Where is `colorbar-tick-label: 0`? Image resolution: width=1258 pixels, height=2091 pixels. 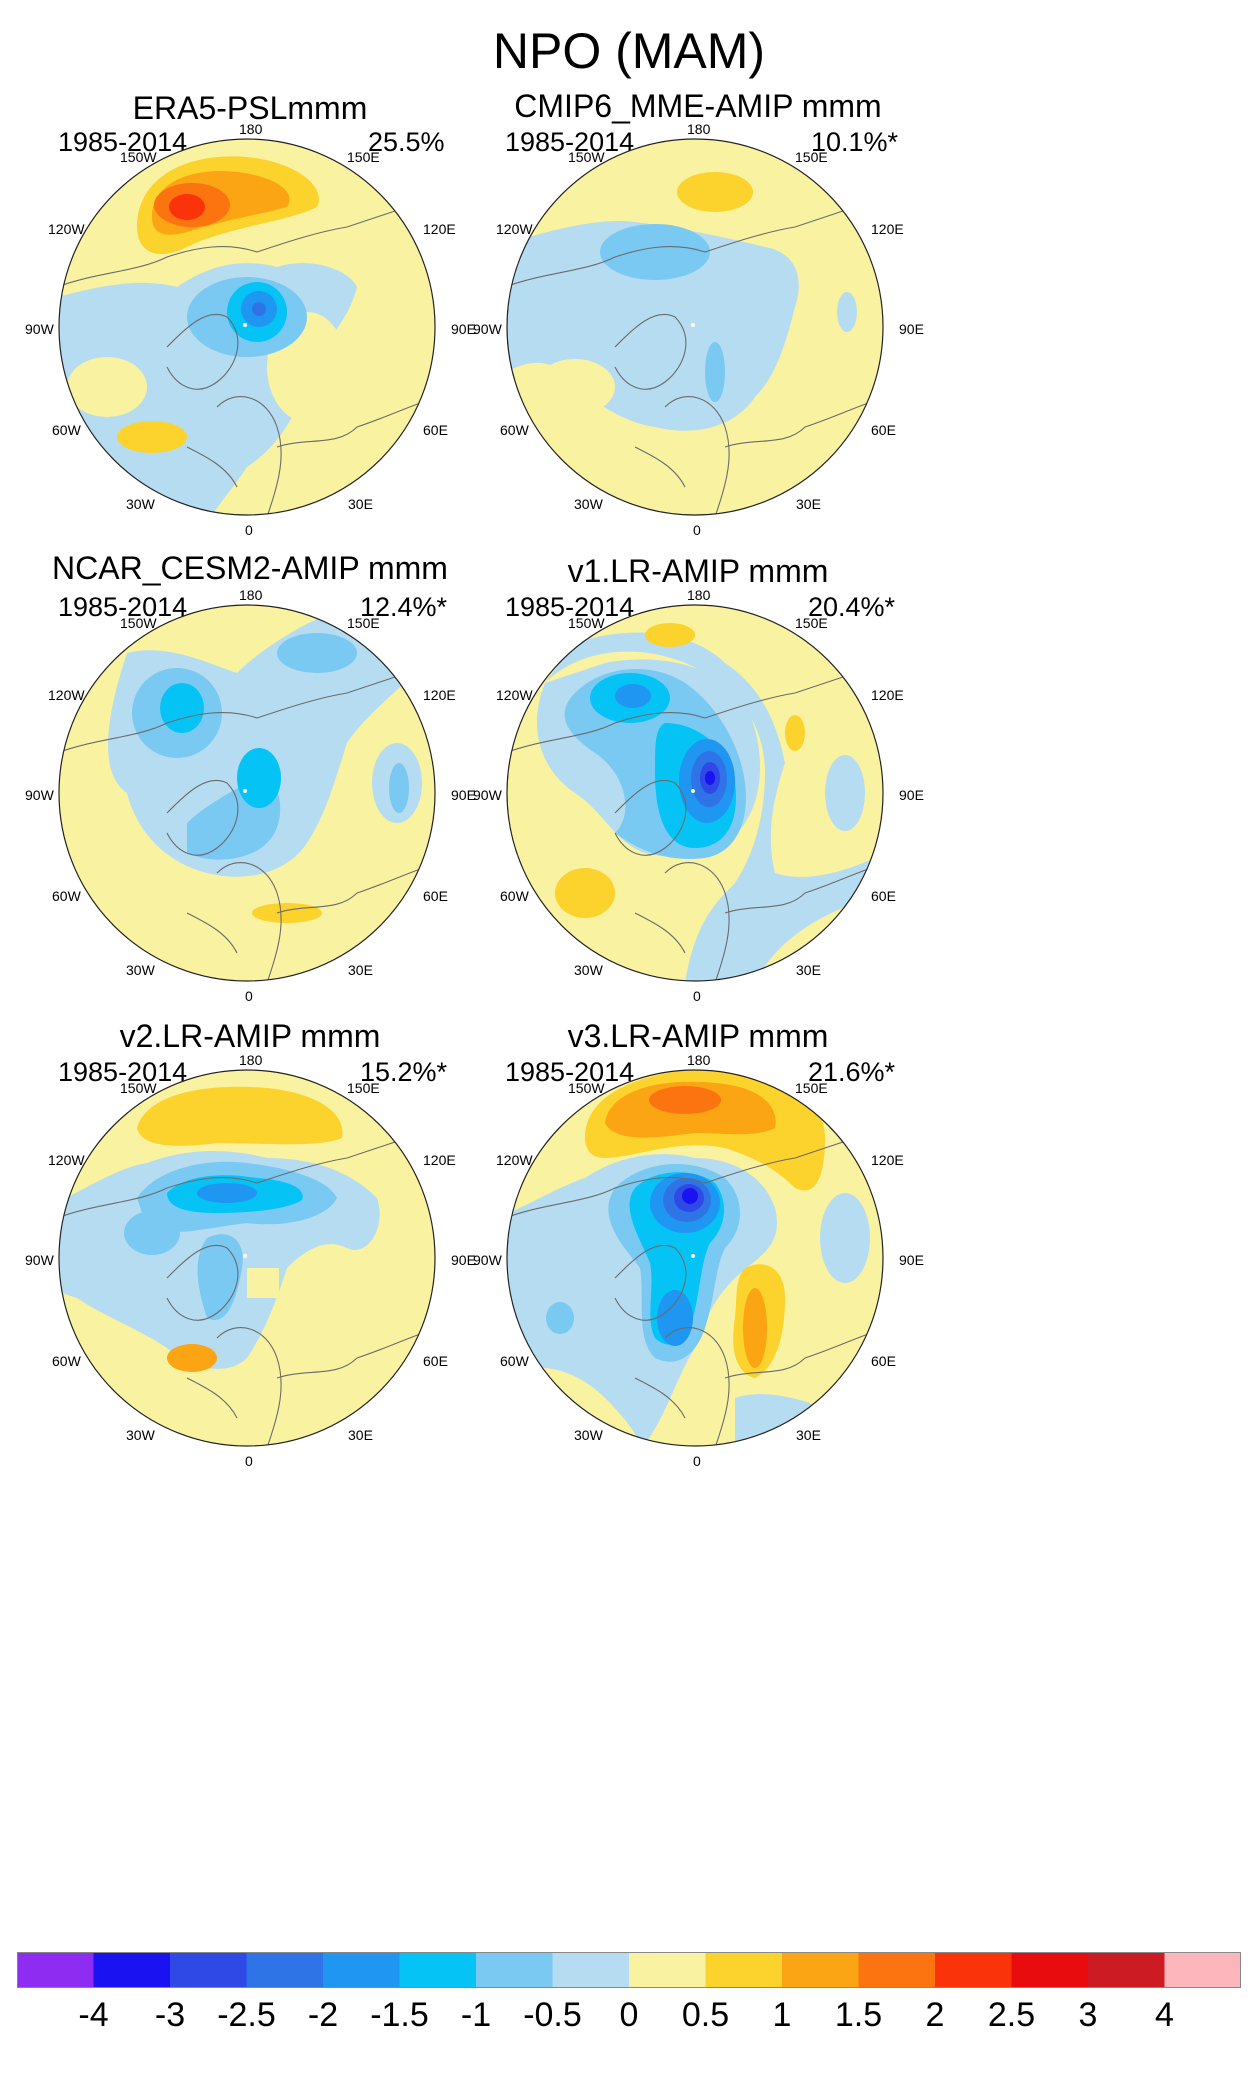 colorbar-tick-label: 0 is located at coordinates (629, 2015).